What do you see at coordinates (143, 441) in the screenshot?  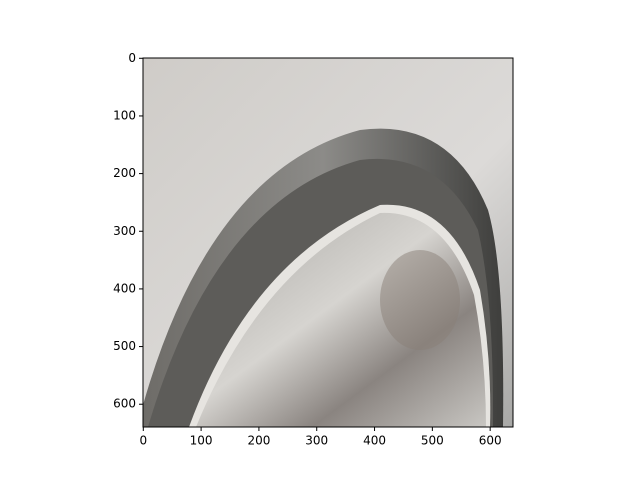 I see `x-tick-label: 0` at bounding box center [143, 441].